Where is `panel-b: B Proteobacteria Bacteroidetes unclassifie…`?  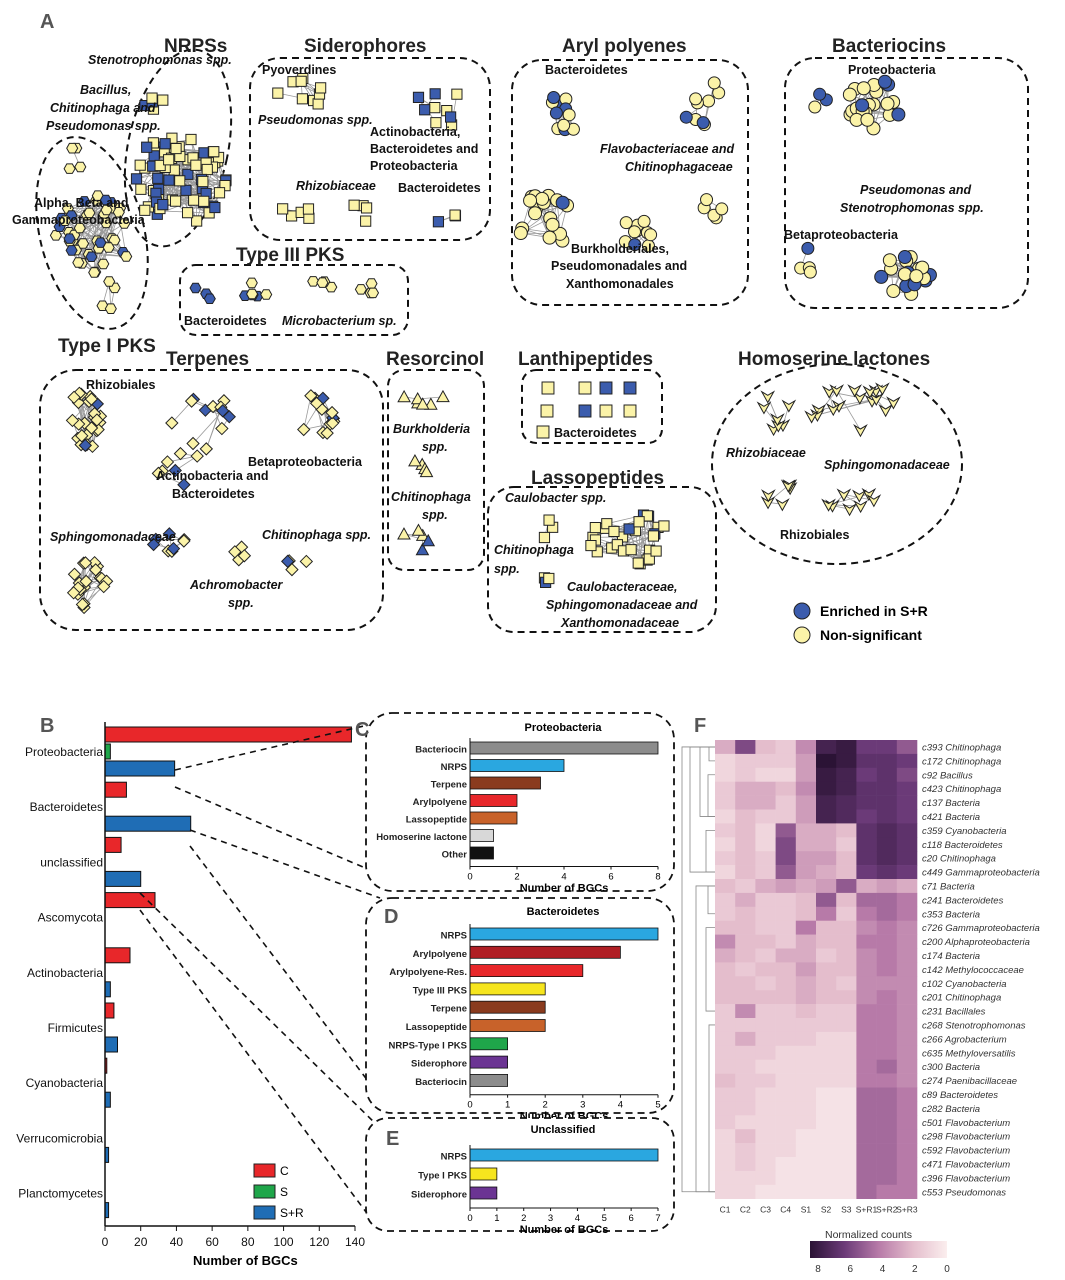
panel-b: B Proteobacteria Bacteroidetes unclassifie… is located at coordinates (190, 991).